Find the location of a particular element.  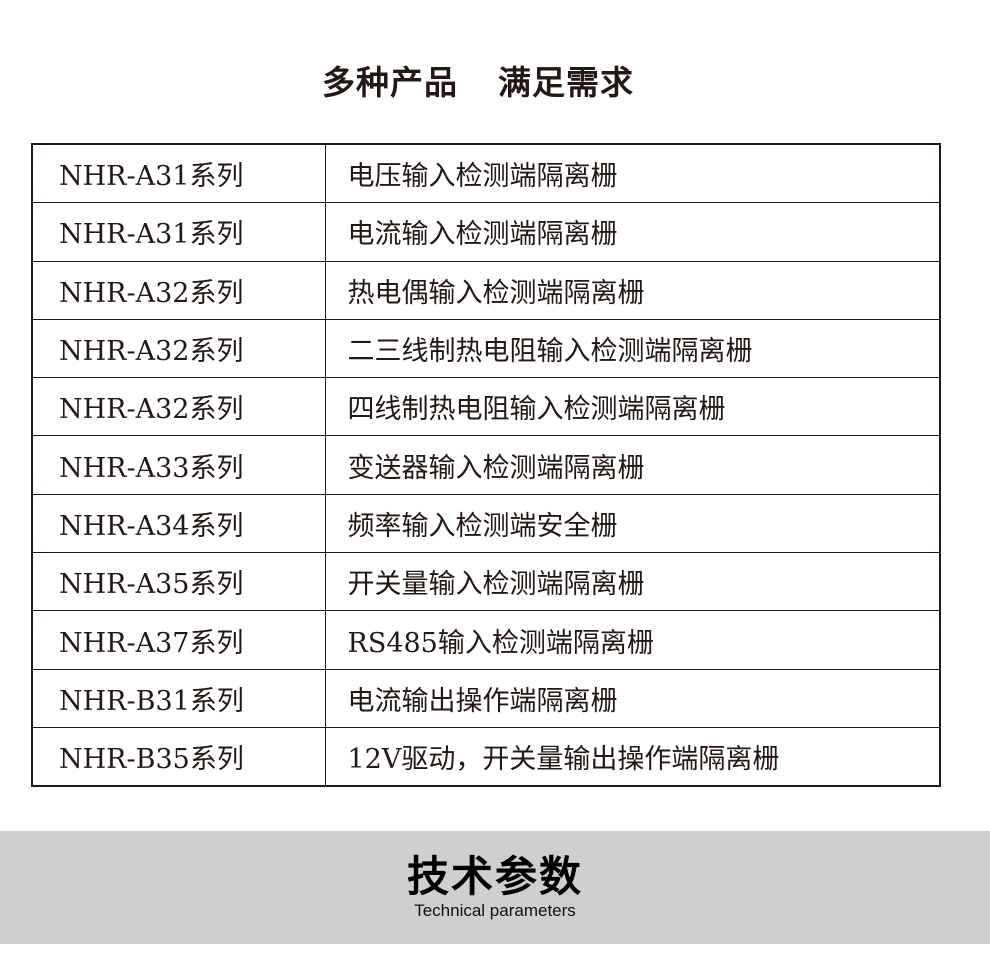

section-title: 技术参数 is located at coordinates (494, 876).